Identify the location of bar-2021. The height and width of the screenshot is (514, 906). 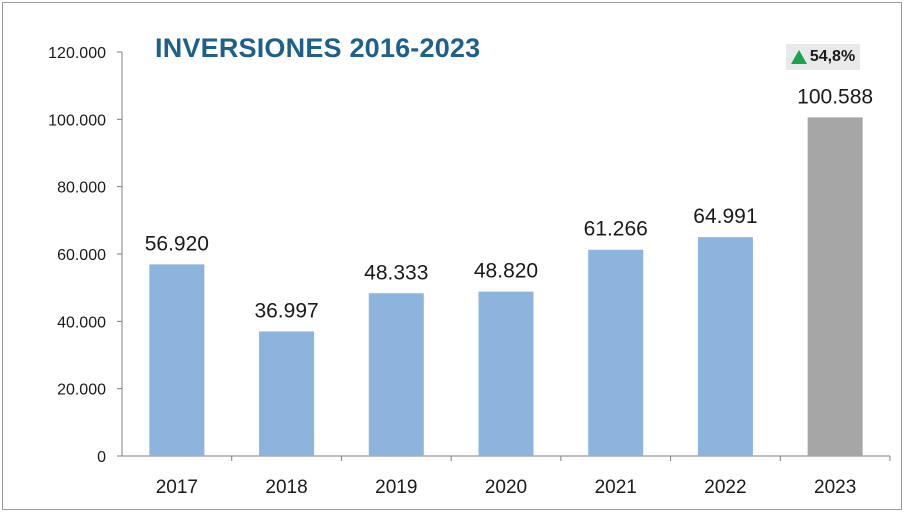
(616, 352).